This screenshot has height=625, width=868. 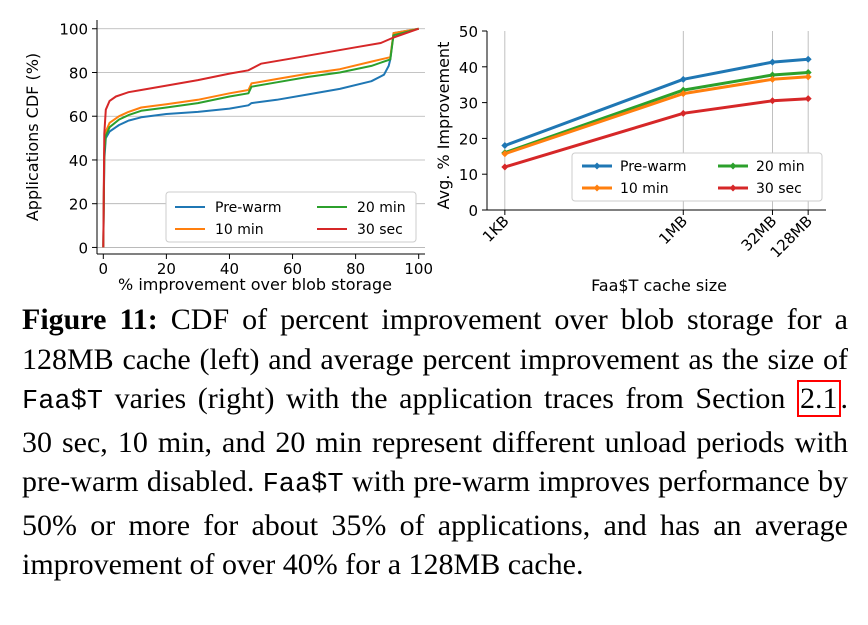 I want to click on y-axis-label: Applications CDF (%), so click(x=32, y=137).